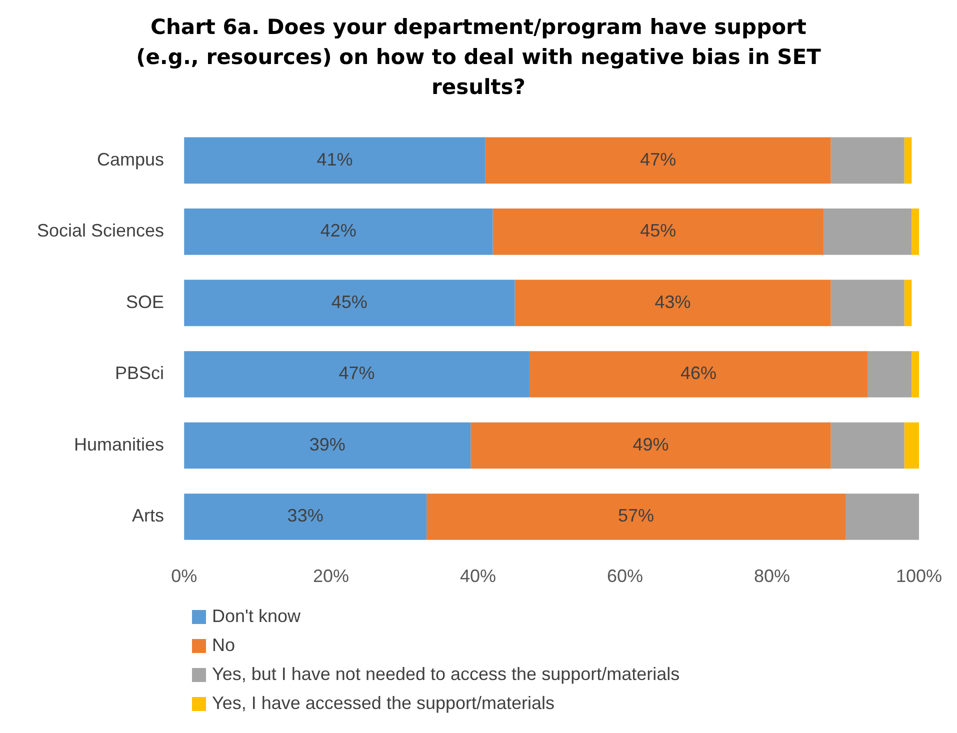 The image size is (957, 733). What do you see at coordinates (184, 576) in the screenshot?
I see `x-tick-label: 0%` at bounding box center [184, 576].